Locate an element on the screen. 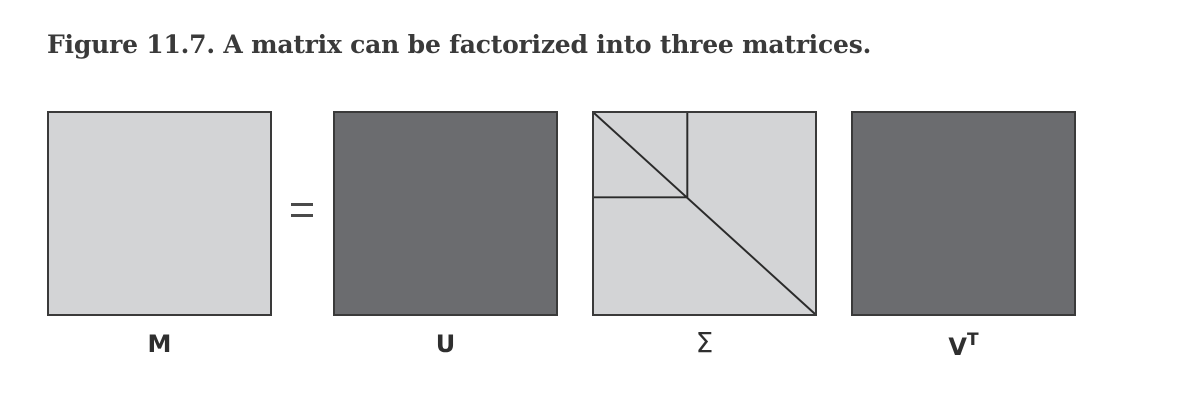 The width and height of the screenshot is (1195, 405). matrix-sigma is located at coordinates (704, 213).